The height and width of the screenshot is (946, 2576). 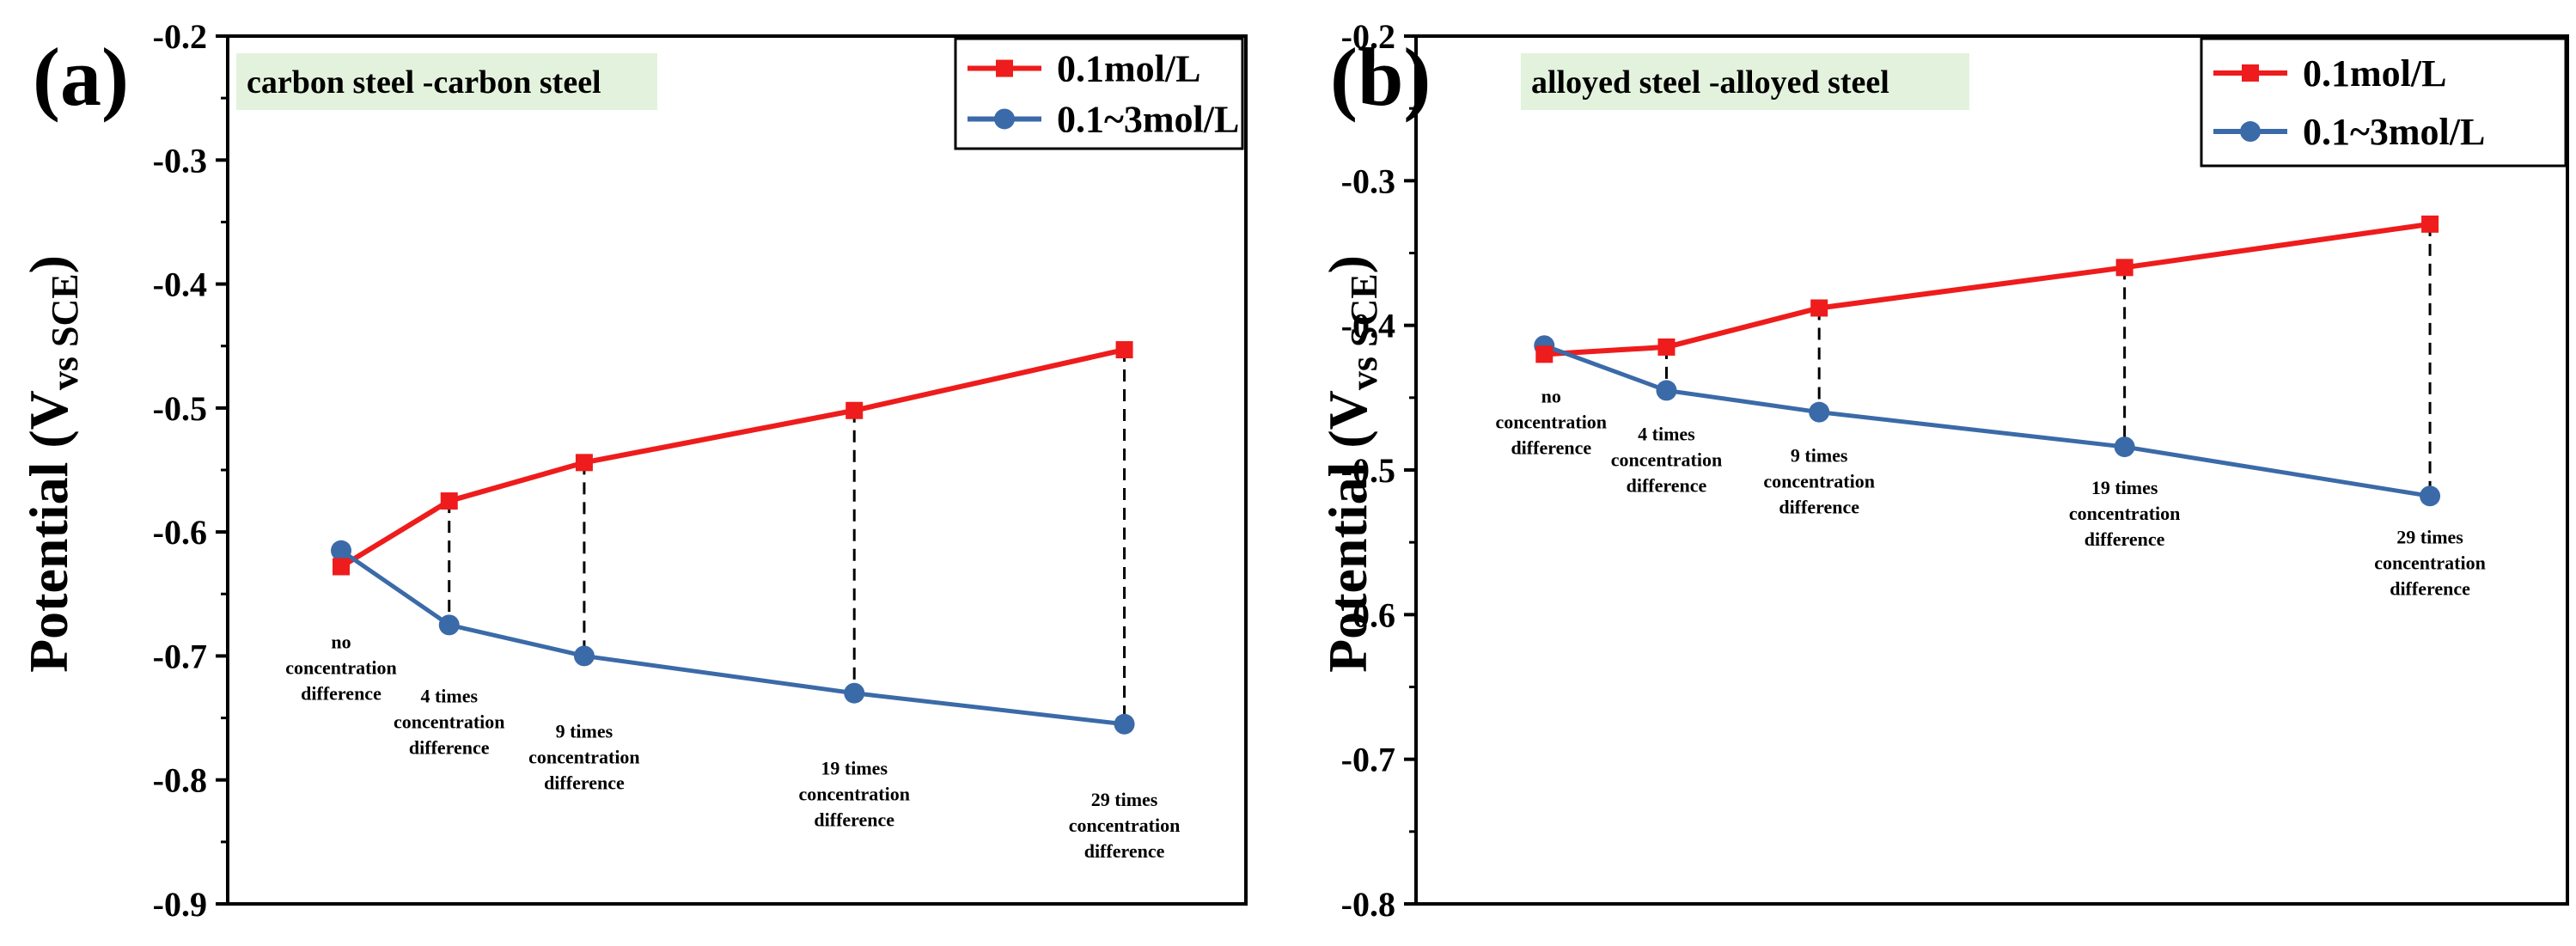 What do you see at coordinates (180, 904) in the screenshot?
I see `y-tick-label: -0.9` at bounding box center [180, 904].